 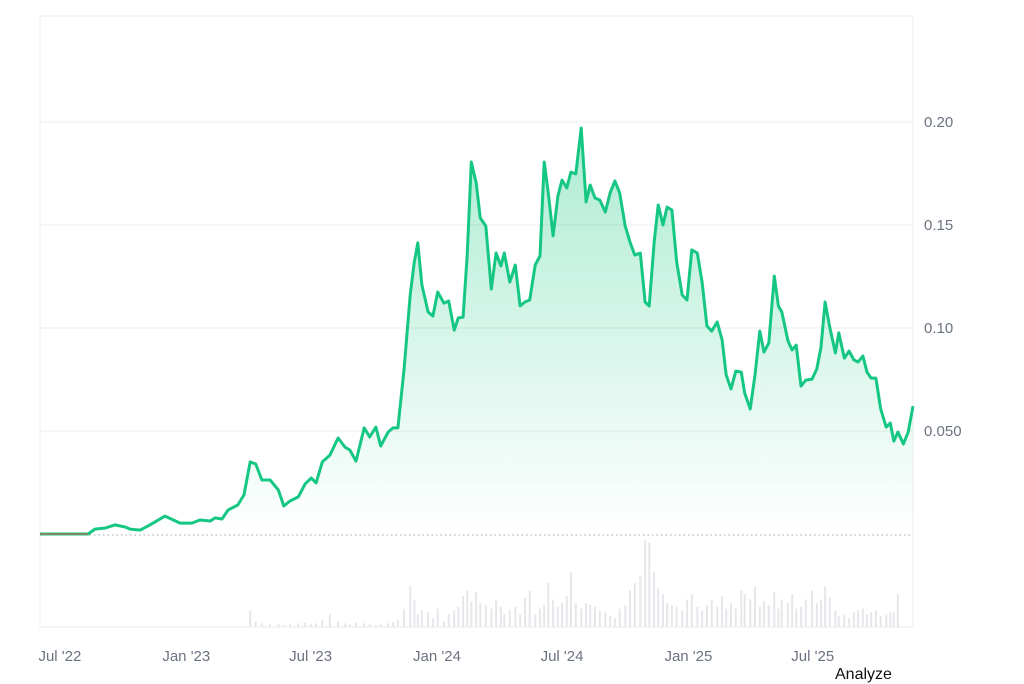 What do you see at coordinates (943, 431) in the screenshot?
I see `y-tick-label: 0.050` at bounding box center [943, 431].